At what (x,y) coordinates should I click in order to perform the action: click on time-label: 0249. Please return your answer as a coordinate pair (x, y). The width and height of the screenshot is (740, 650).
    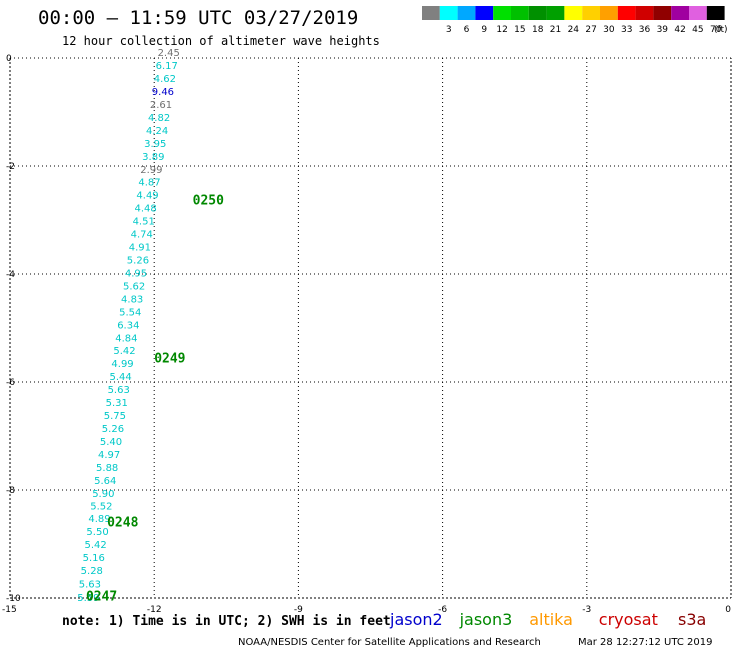
    Looking at the image, I should click on (169, 359).